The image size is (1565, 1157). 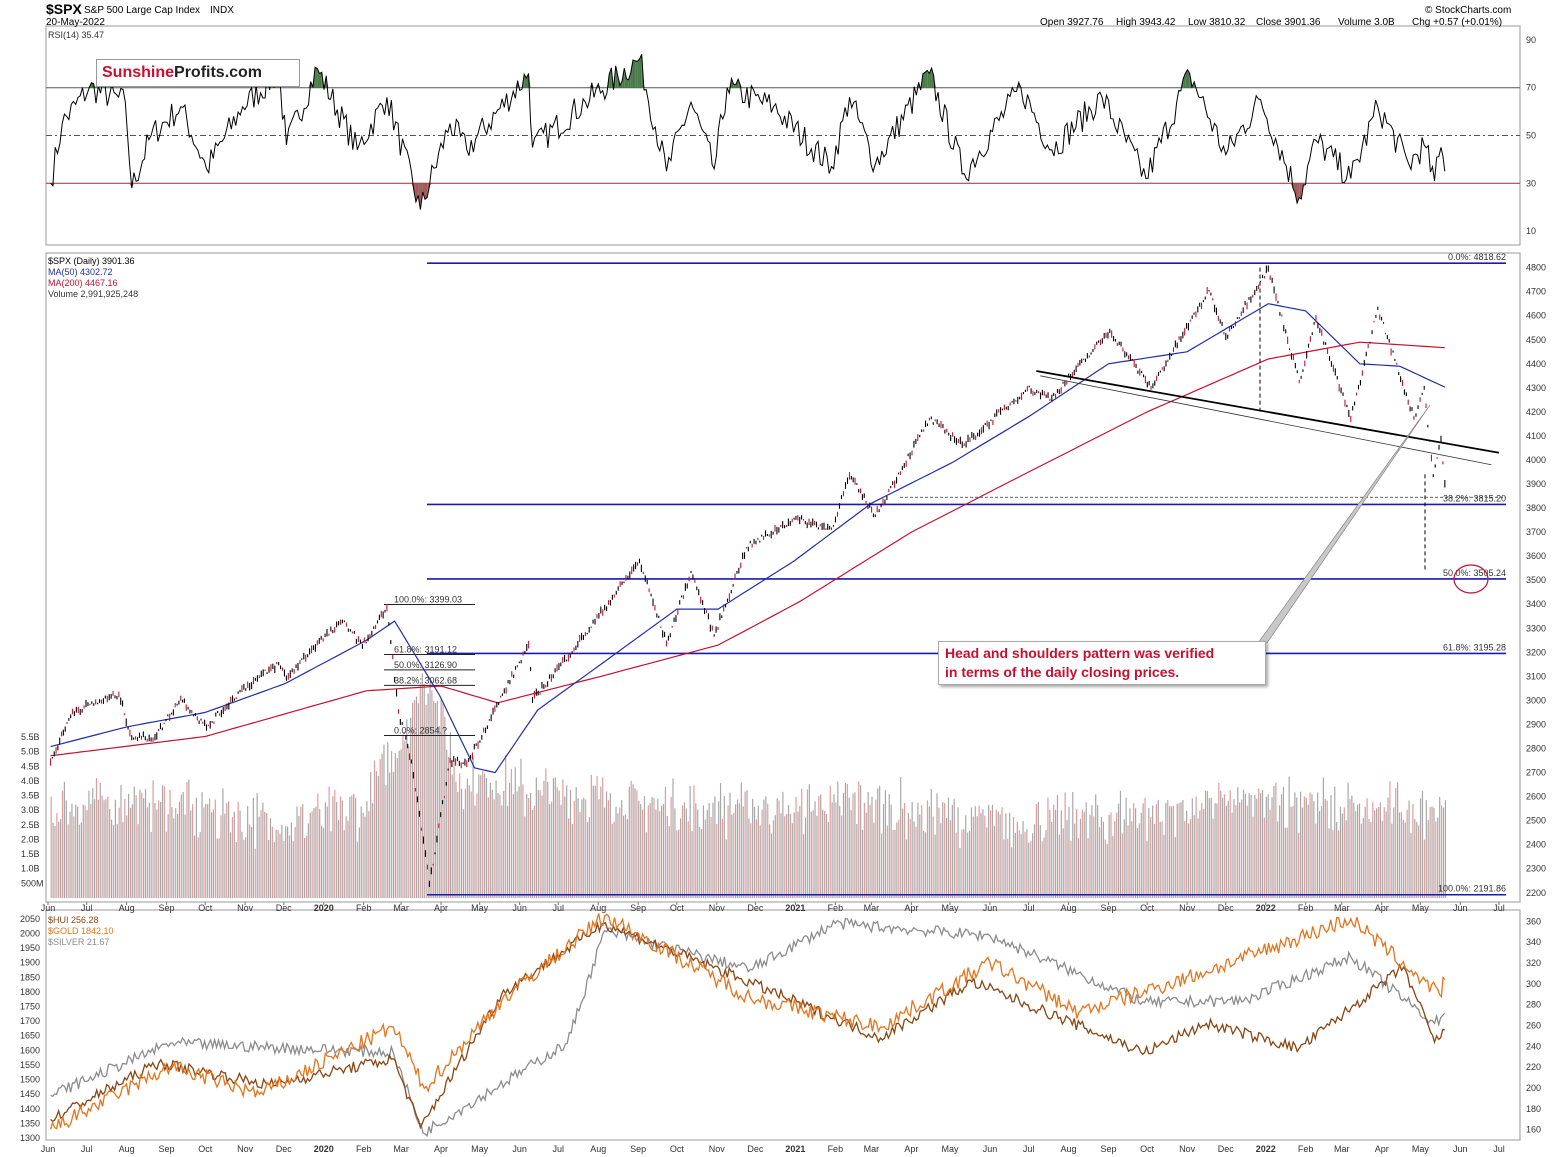 What do you see at coordinates (64, 9) in the screenshot?
I see `ticker-symbol: $SPX` at bounding box center [64, 9].